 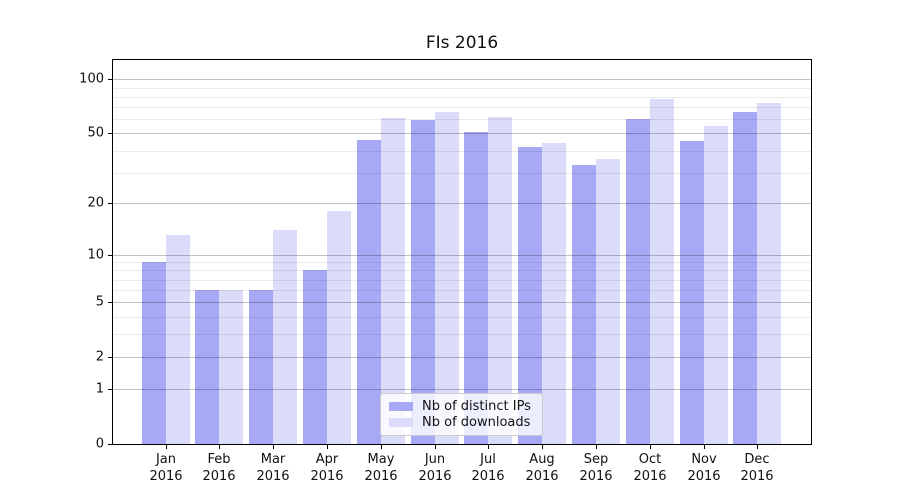 What do you see at coordinates (99, 357) in the screenshot?
I see `y-tick-label: 2` at bounding box center [99, 357].